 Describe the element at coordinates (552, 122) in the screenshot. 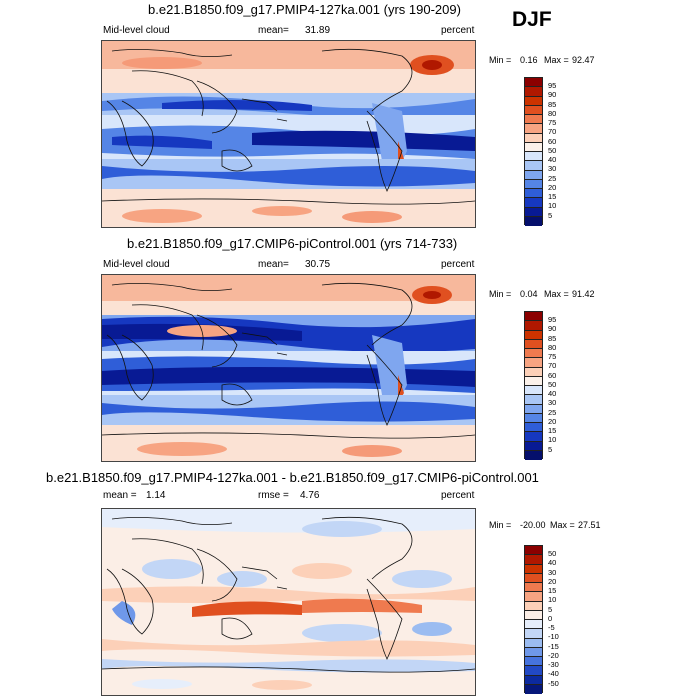

I see `colorbar-tick-label: 75` at that location.